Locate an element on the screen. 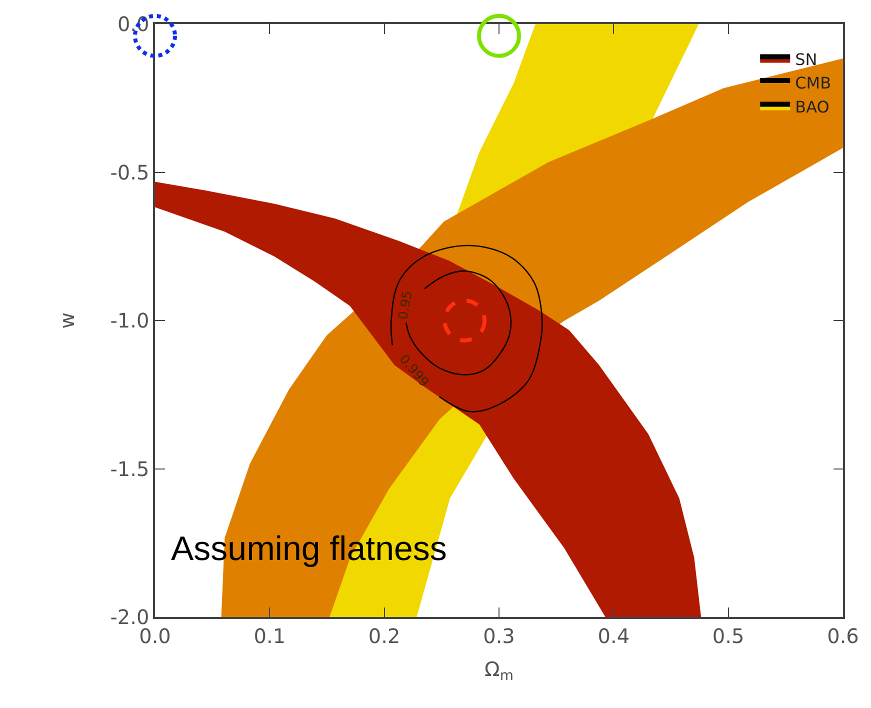 Image resolution: width=871 pixels, height=708 pixels. y-tick-label: -1.5 is located at coordinates (130, 468).